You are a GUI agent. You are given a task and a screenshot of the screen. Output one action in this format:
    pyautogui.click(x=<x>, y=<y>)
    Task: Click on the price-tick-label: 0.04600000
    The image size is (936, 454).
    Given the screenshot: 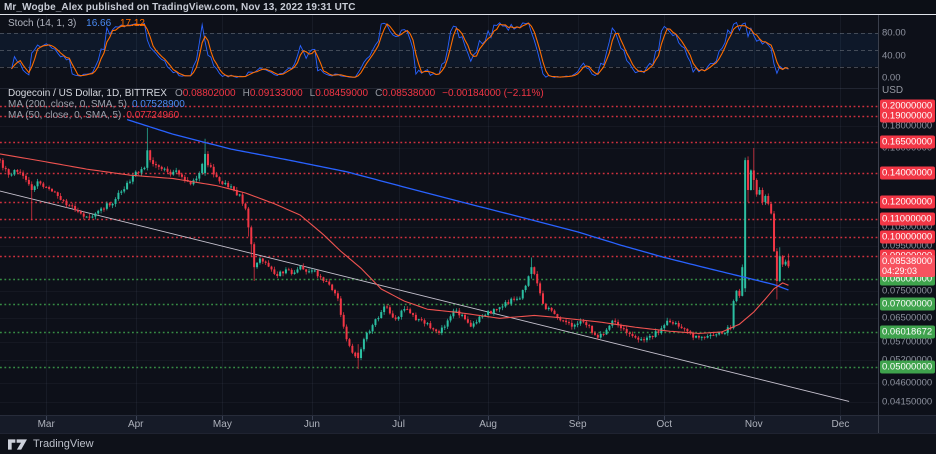 What is the action you would take?
    pyautogui.click(x=907, y=383)
    